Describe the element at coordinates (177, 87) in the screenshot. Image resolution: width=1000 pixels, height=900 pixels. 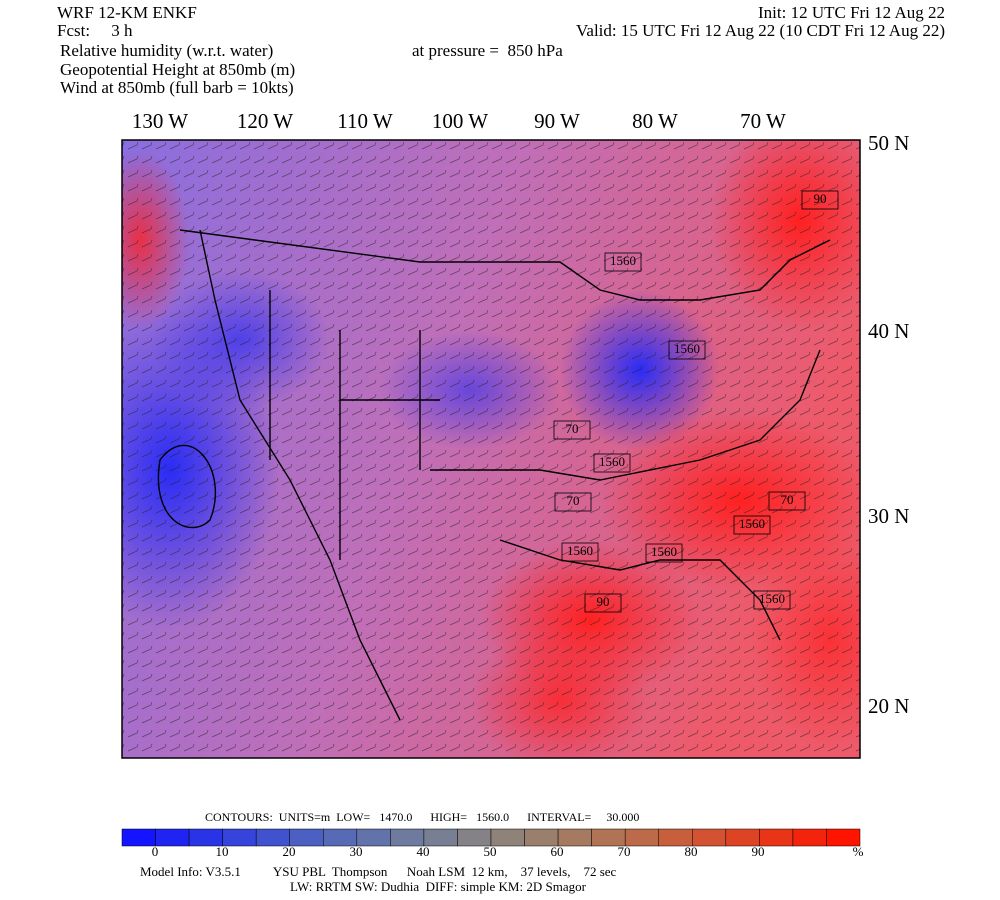
I see `header-left: Wind at 850mb (full barb = 10kts)` at that location.